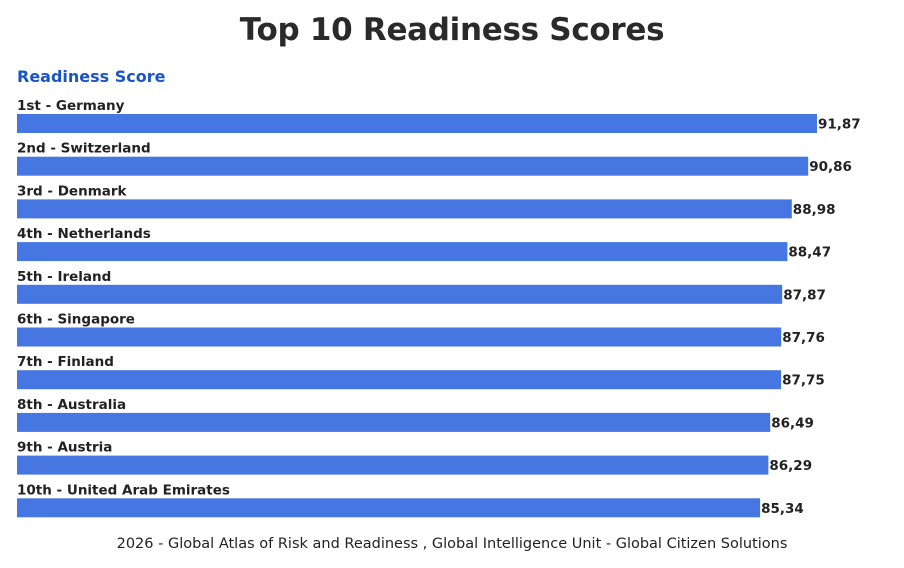  I want to click on data-label: 88,98, so click(814, 210).